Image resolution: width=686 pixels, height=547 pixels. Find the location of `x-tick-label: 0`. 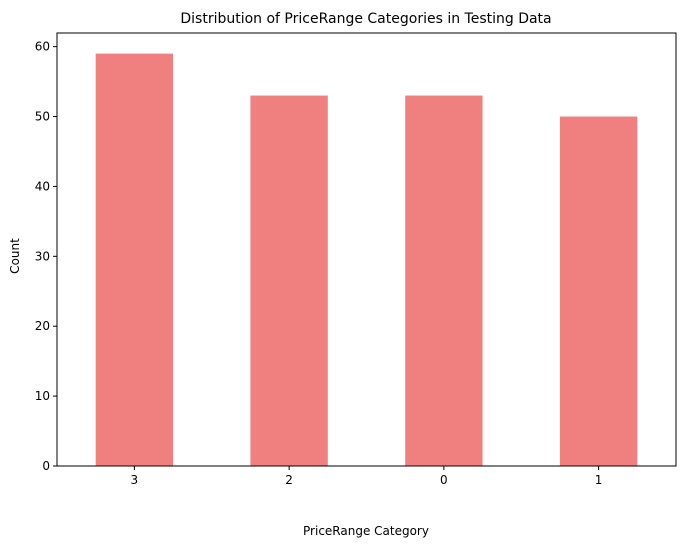

x-tick-label: 0 is located at coordinates (444, 480).